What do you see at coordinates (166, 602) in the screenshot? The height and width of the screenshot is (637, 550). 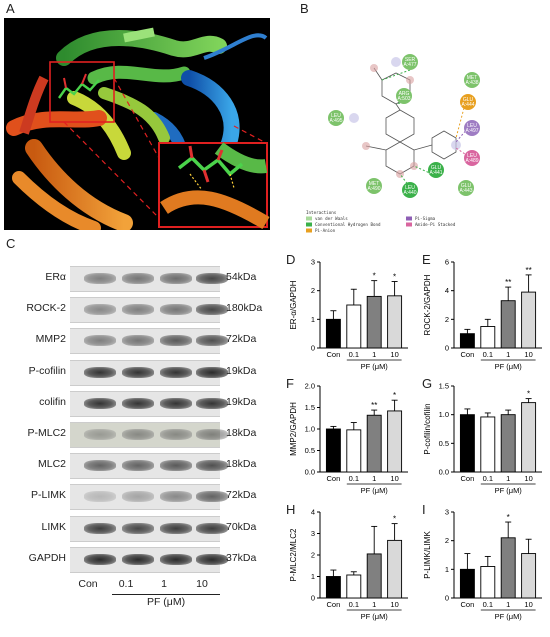 I see `pf-label: PF (μM)` at bounding box center [166, 602].